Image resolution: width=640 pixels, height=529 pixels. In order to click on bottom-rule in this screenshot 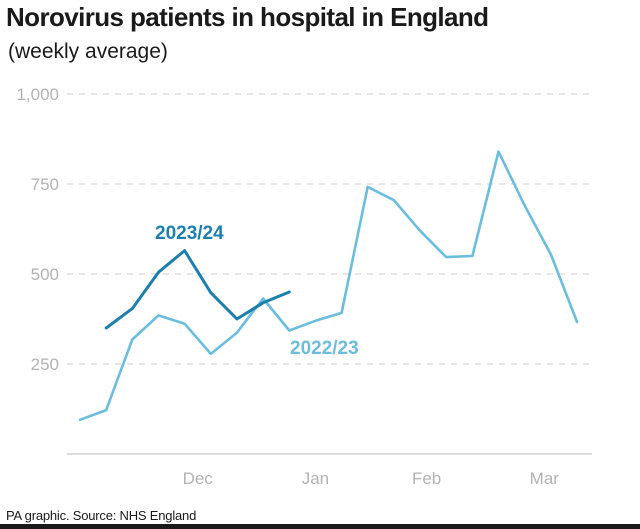, I will do `click(320, 526)`.